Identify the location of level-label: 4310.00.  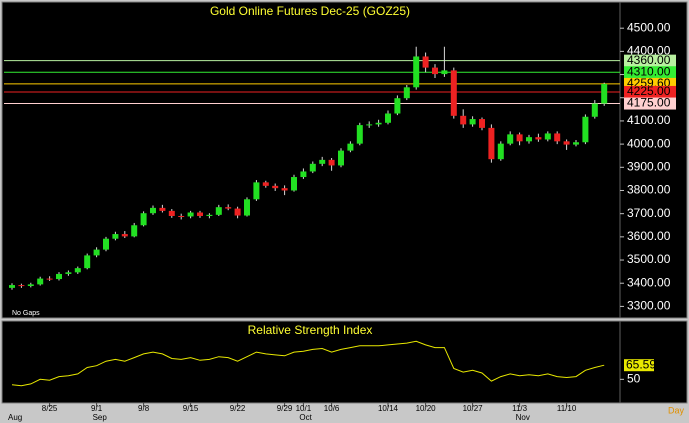
(649, 71).